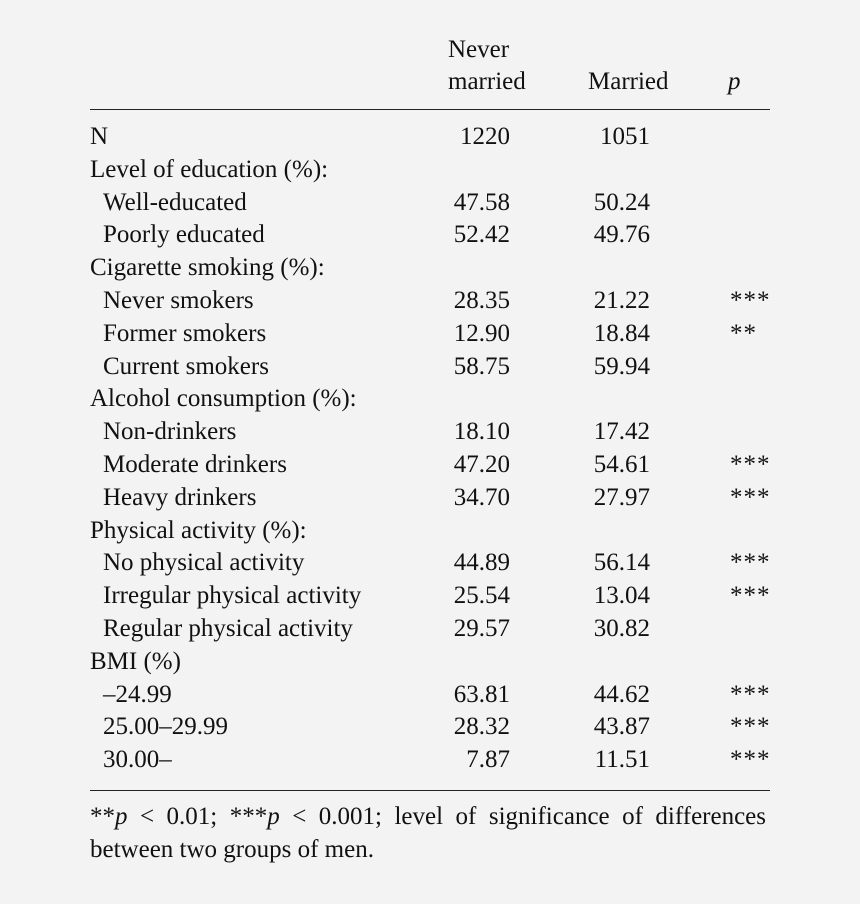  I want to click on married-value: 13.04, so click(621, 596).